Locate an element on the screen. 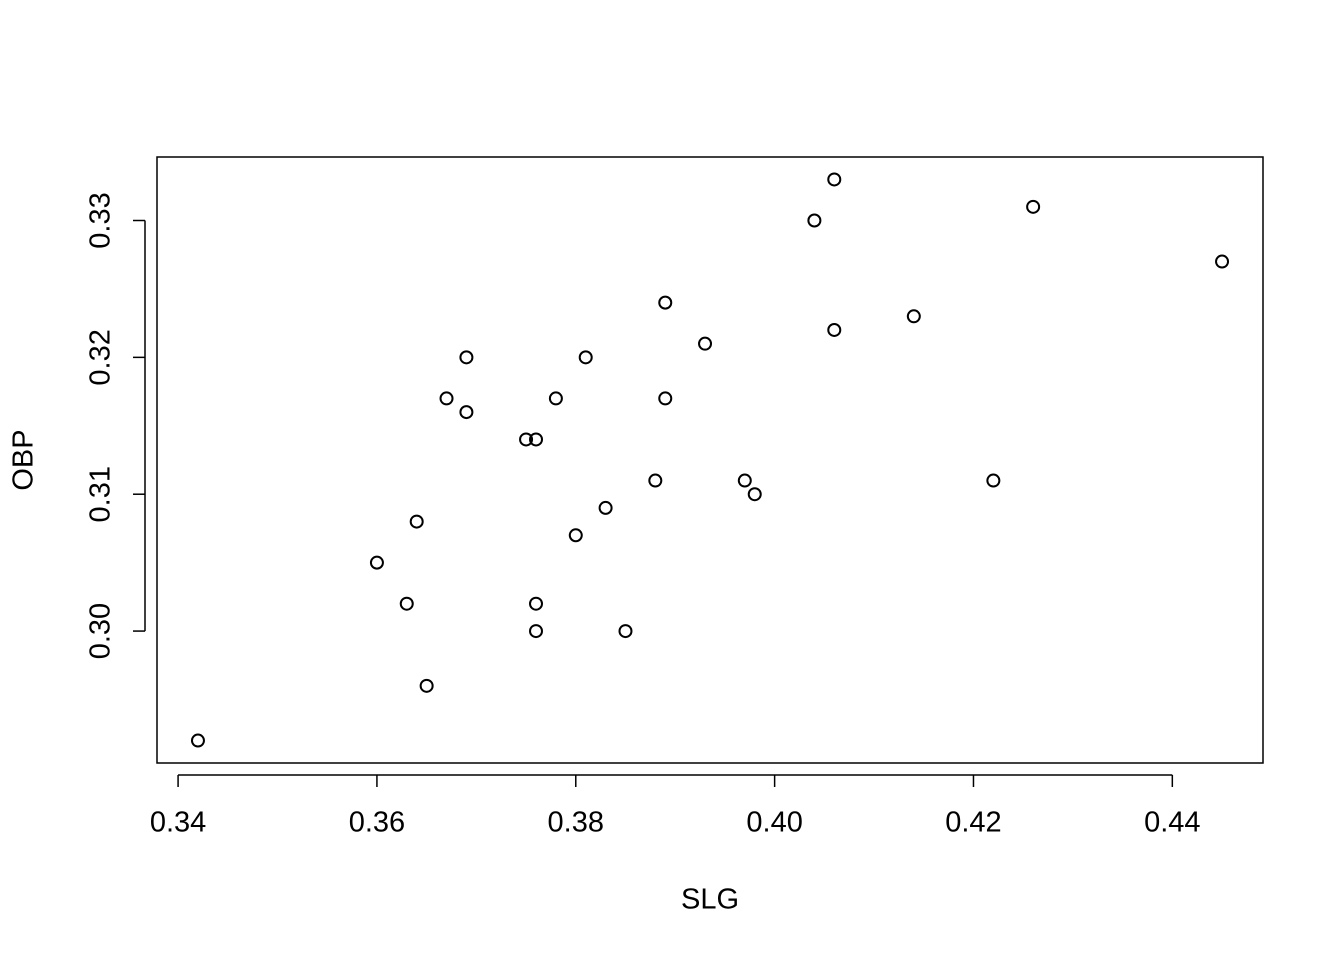 The height and width of the screenshot is (960, 1344). x-axis-title: SLG is located at coordinates (710, 900).